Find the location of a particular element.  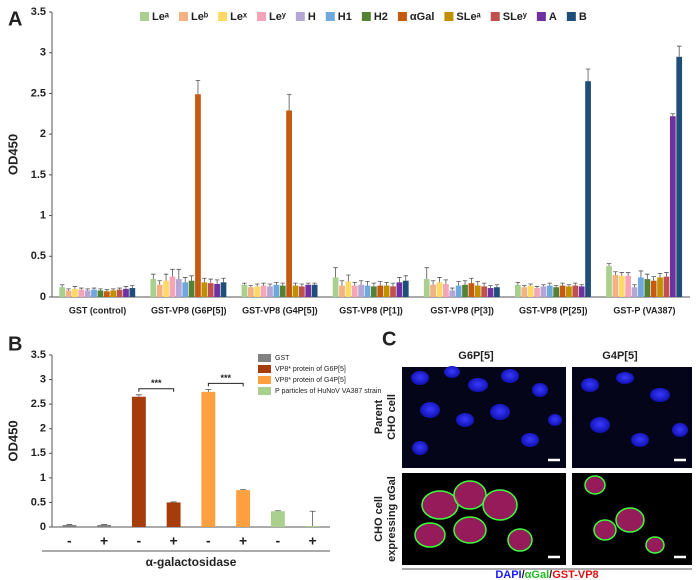

legend-label: P particles of HuNoV VA387 strain is located at coordinates (328, 391).